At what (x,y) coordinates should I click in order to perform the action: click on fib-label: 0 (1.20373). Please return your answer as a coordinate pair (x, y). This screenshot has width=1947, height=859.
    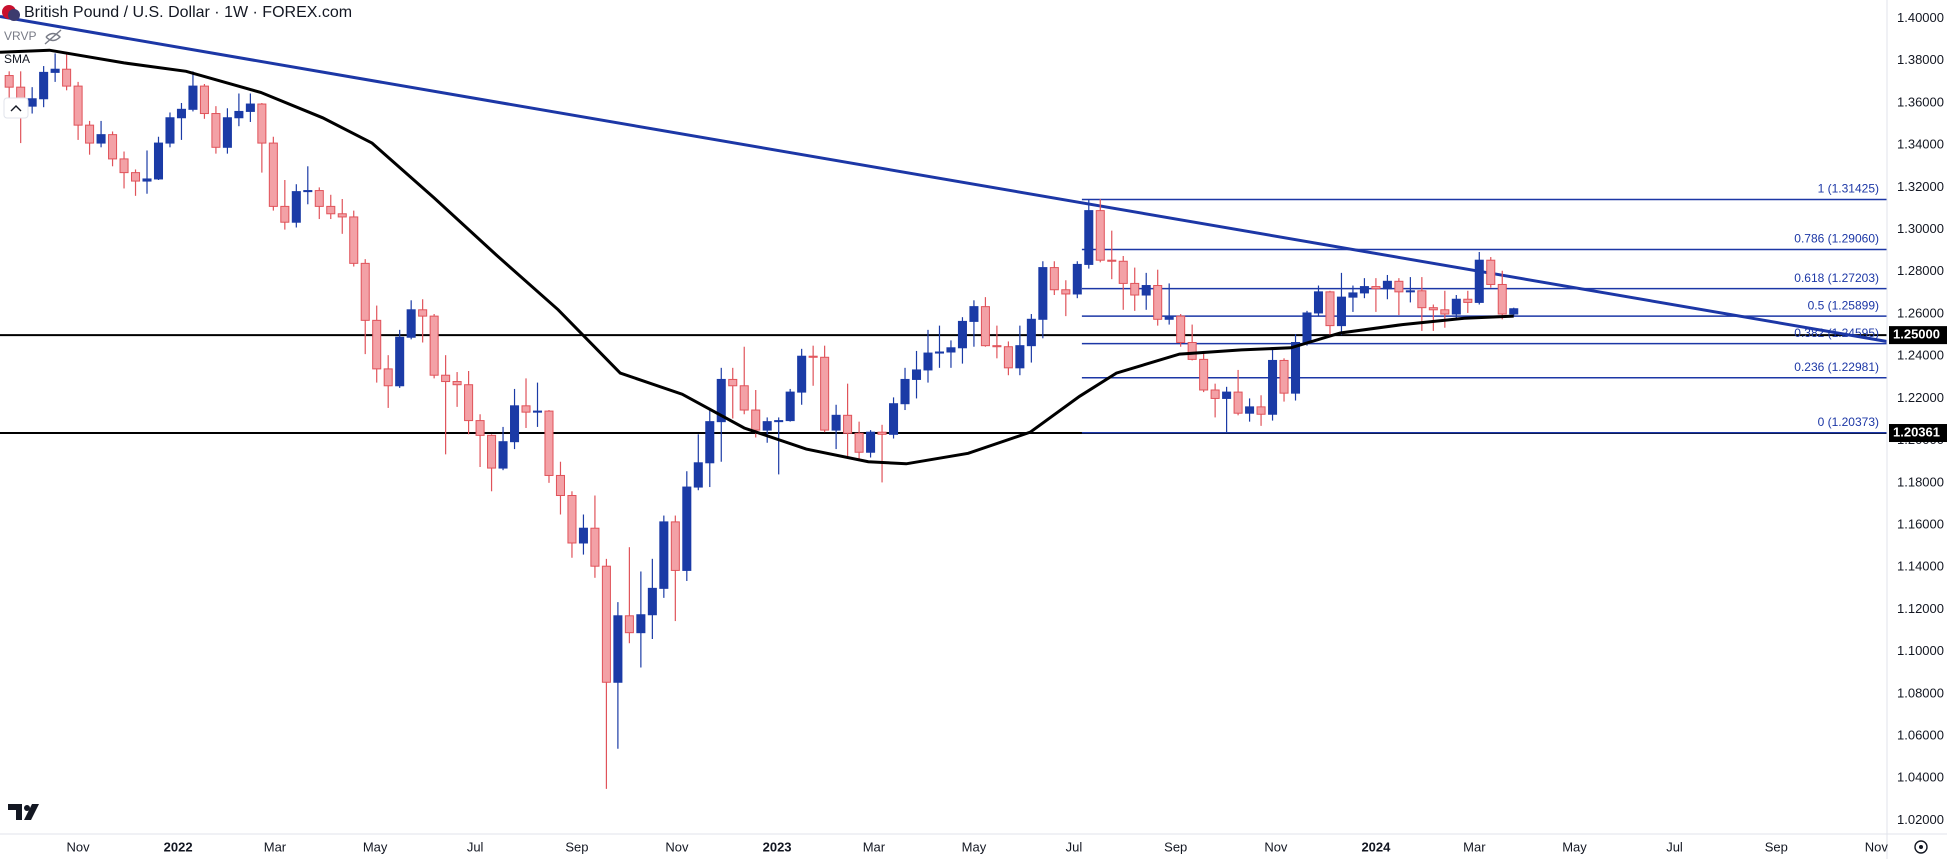
    Looking at the image, I should click on (1848, 422).